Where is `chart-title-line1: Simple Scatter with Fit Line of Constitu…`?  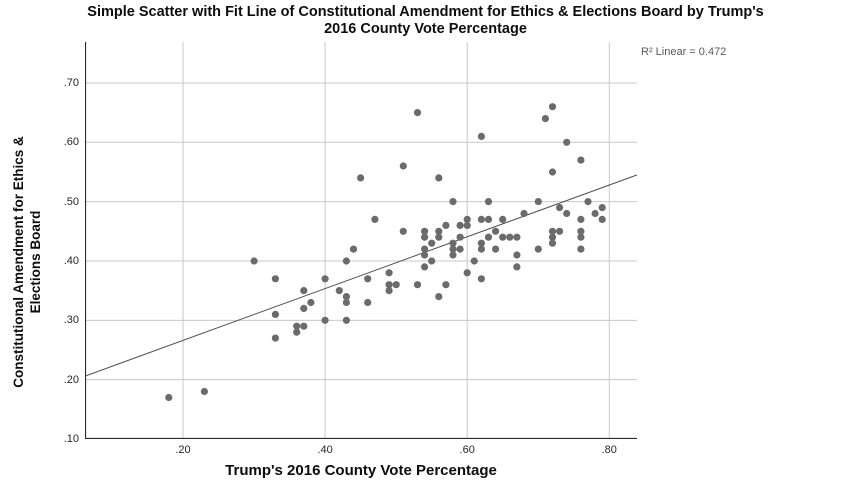
chart-title-line1: Simple Scatter with Fit Line of Constitu… is located at coordinates (425, 12).